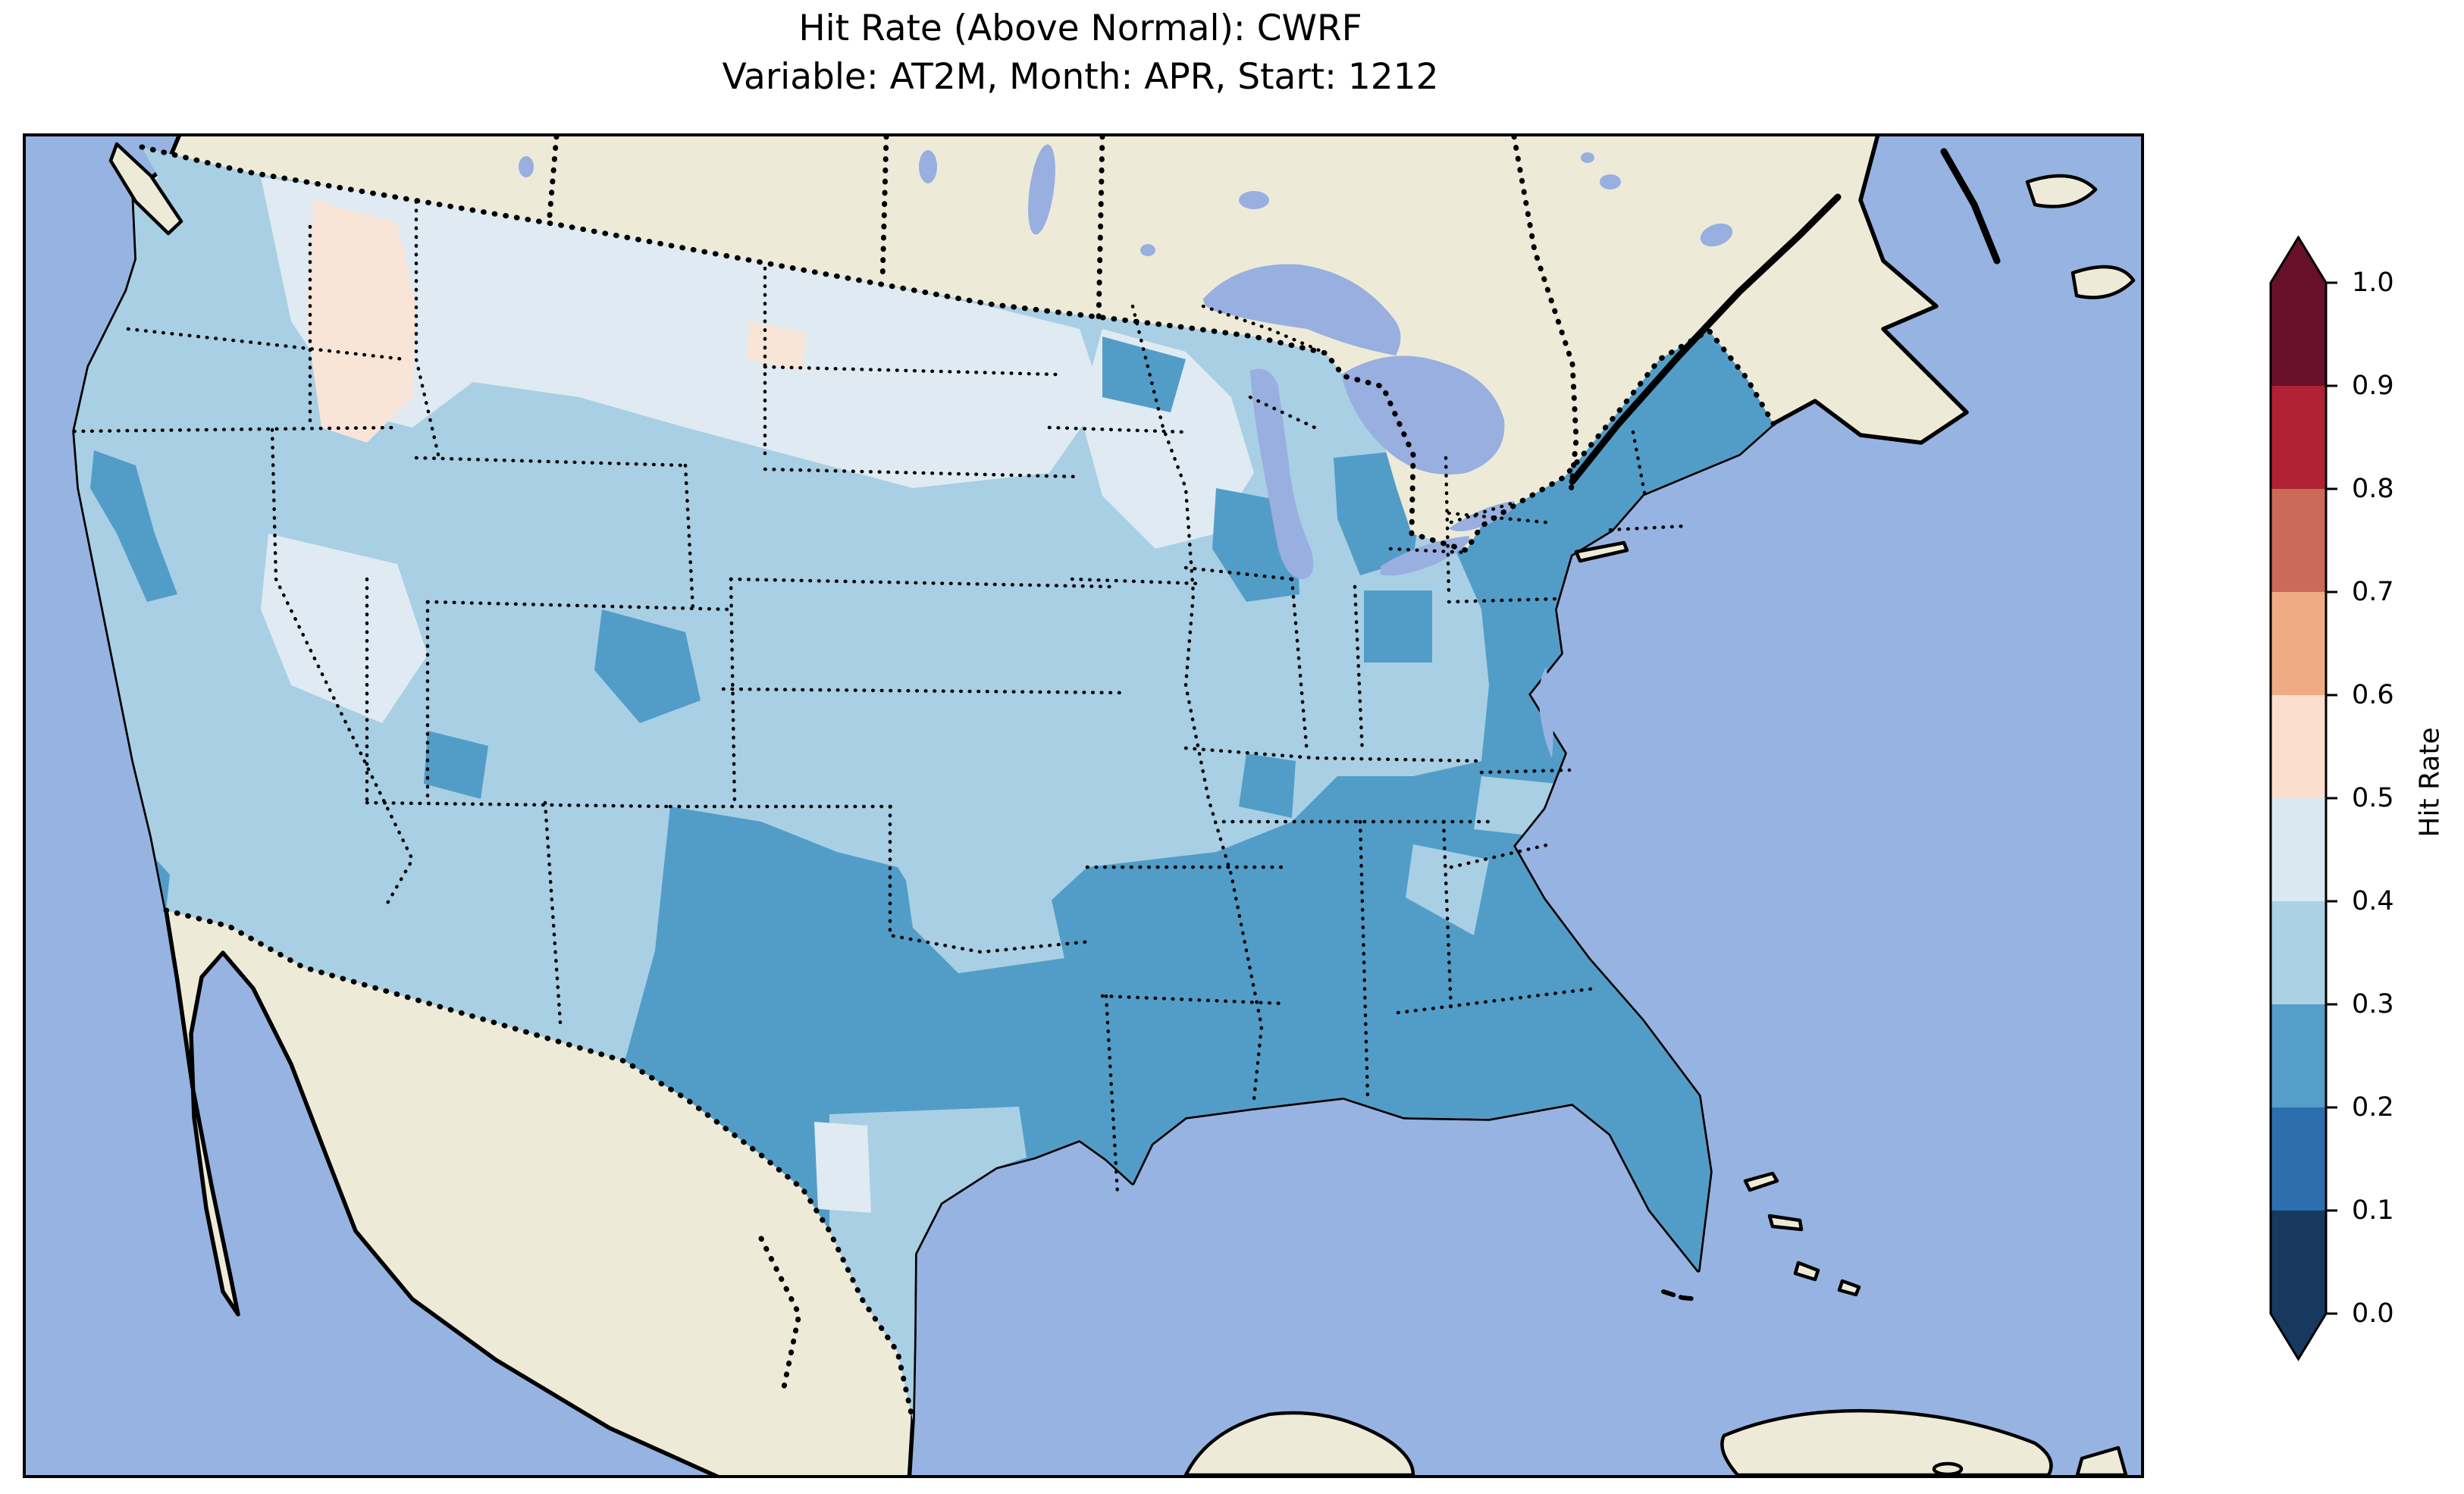  What do you see at coordinates (2298, 1159) in the screenshot?
I see `colorbar-level-0.1–0.2` at bounding box center [2298, 1159].